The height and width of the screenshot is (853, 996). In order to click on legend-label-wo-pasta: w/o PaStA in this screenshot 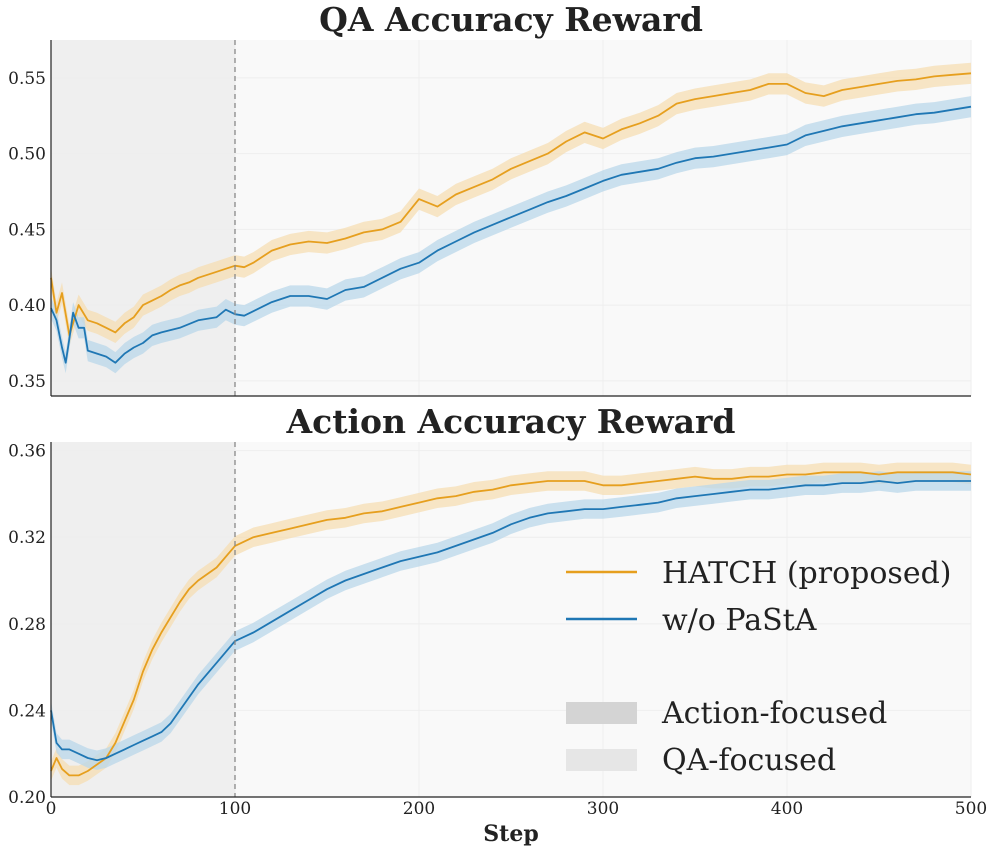, I will do `click(739, 620)`.